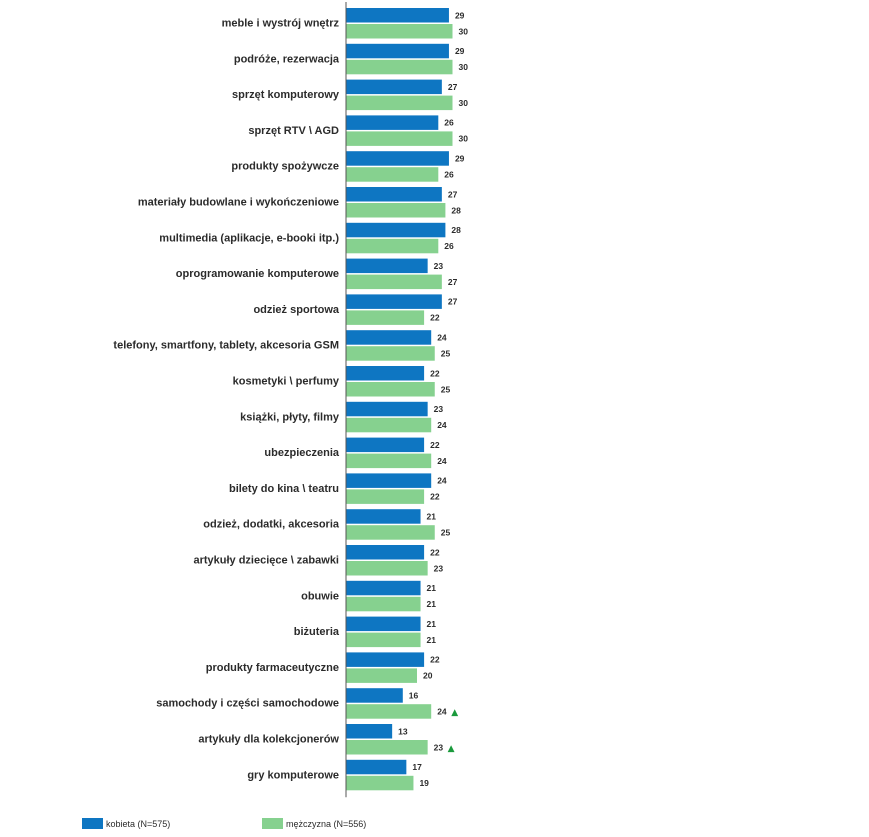  Describe the element at coordinates (281, 24) in the screenshot. I see `category-label: meble i wystrój wnętrz` at that location.